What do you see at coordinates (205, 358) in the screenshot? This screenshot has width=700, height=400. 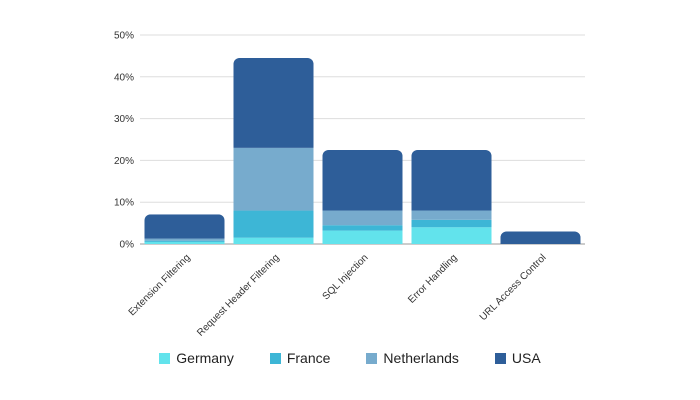 I see `legend-label: Germany` at bounding box center [205, 358].